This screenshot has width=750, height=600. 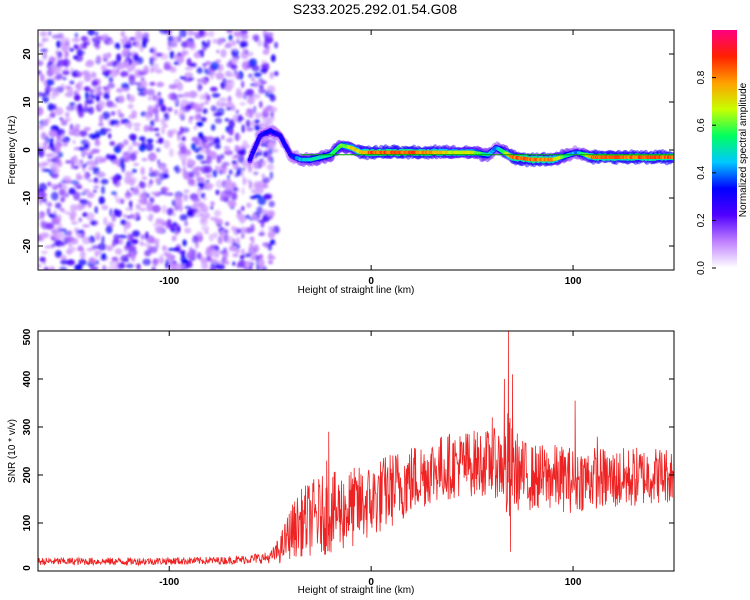 I want to click on y-tick-label: 500, so click(x=27, y=336).